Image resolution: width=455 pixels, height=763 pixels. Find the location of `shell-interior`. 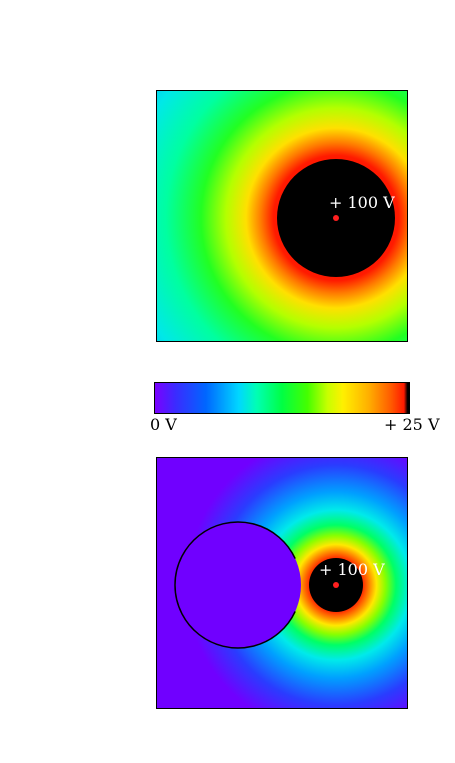

shell-interior is located at coordinates (238, 585).